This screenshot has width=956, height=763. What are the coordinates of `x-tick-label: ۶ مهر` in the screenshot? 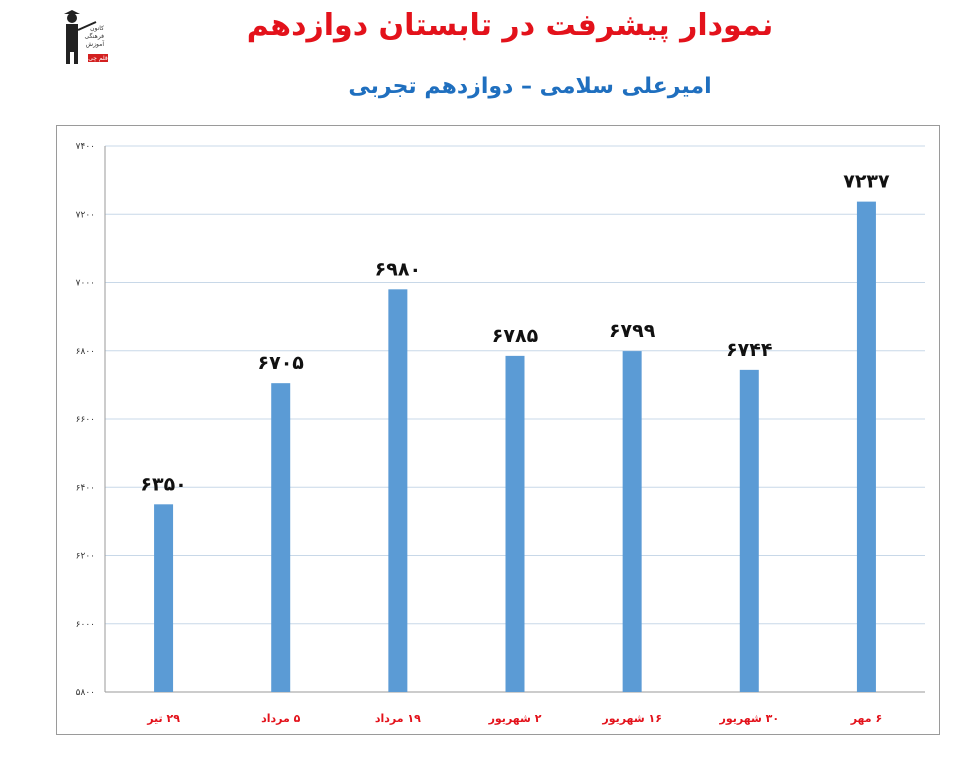 It's located at (866, 718).